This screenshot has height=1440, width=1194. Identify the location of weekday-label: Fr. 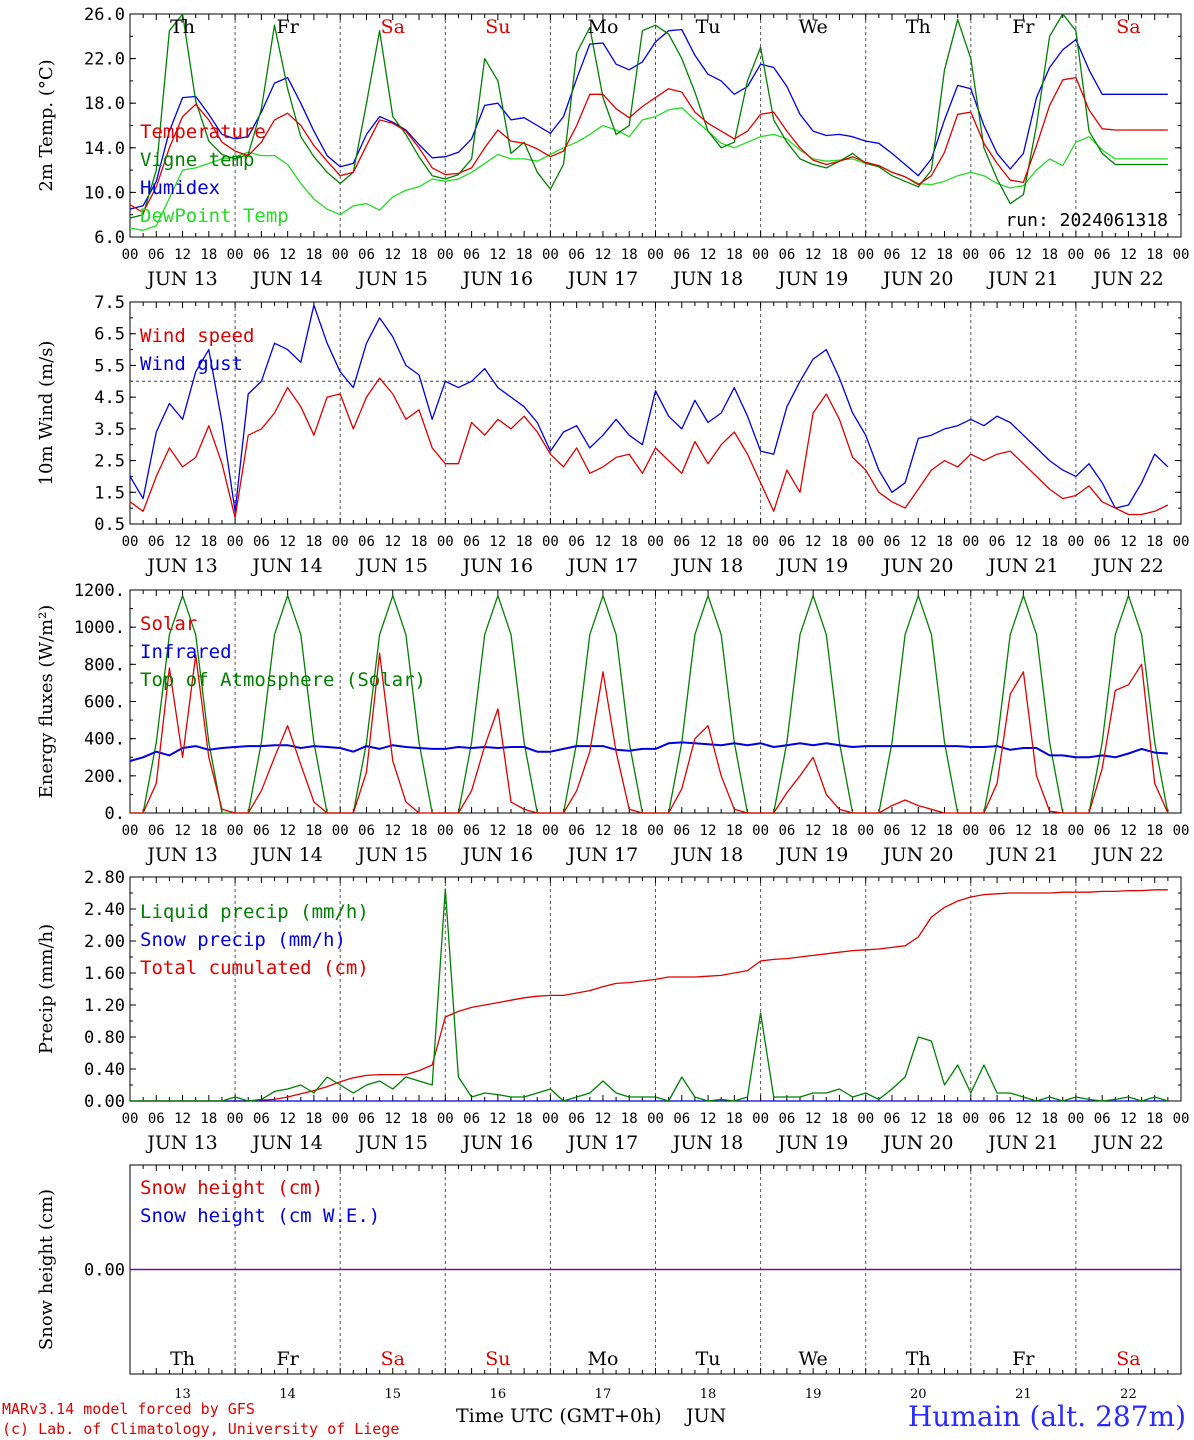
(1023, 1359).